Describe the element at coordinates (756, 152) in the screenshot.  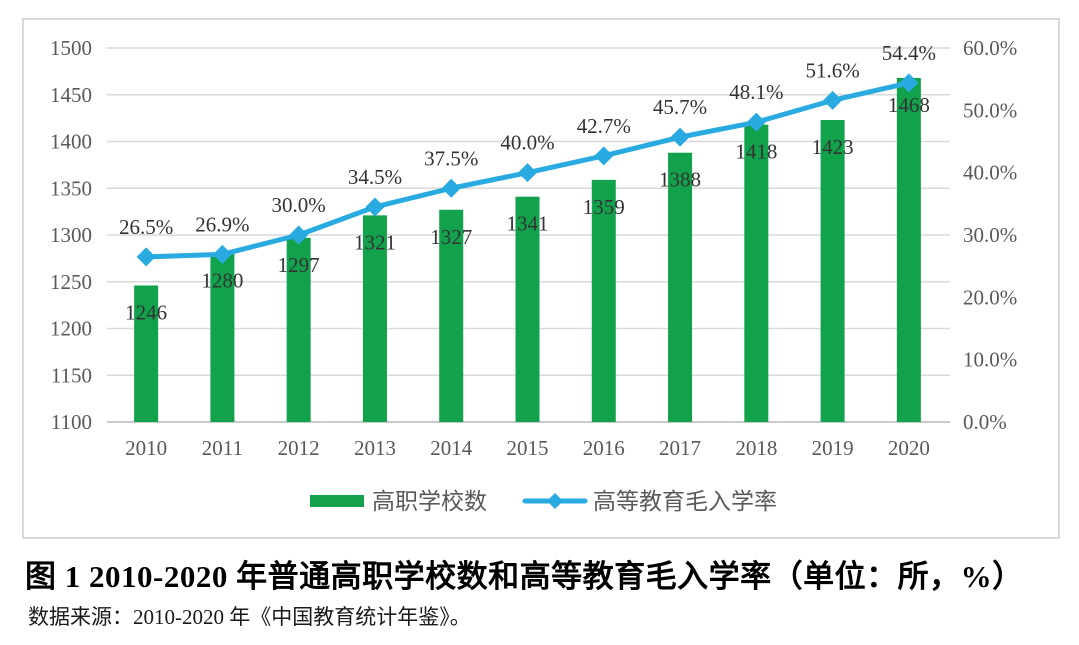
I see `bar-value-label: 1418` at that location.